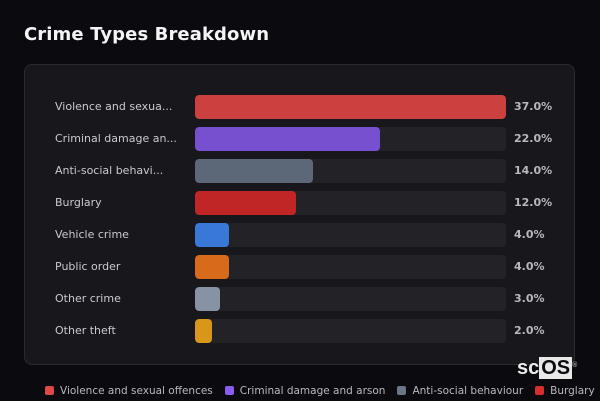 This screenshot has height=401, width=600. What do you see at coordinates (533, 202) in the screenshot?
I see `bar-value: 12.0%` at bounding box center [533, 202].